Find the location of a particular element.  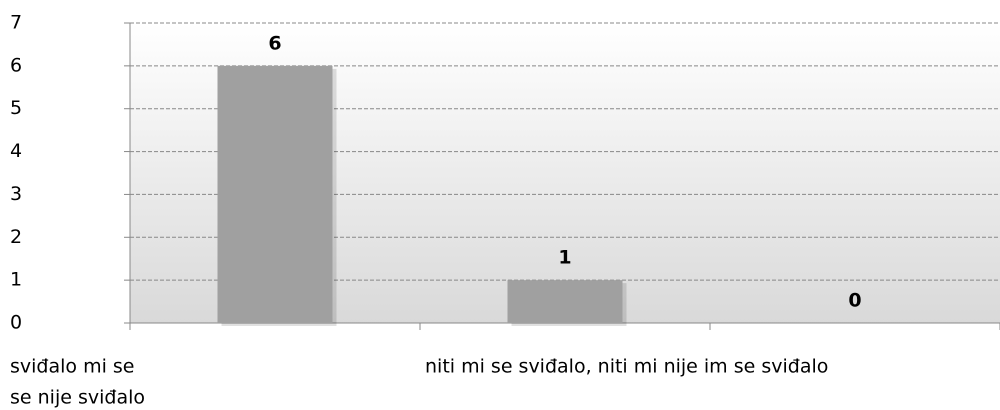

y-tick-label: 6 is located at coordinates (16, 65).